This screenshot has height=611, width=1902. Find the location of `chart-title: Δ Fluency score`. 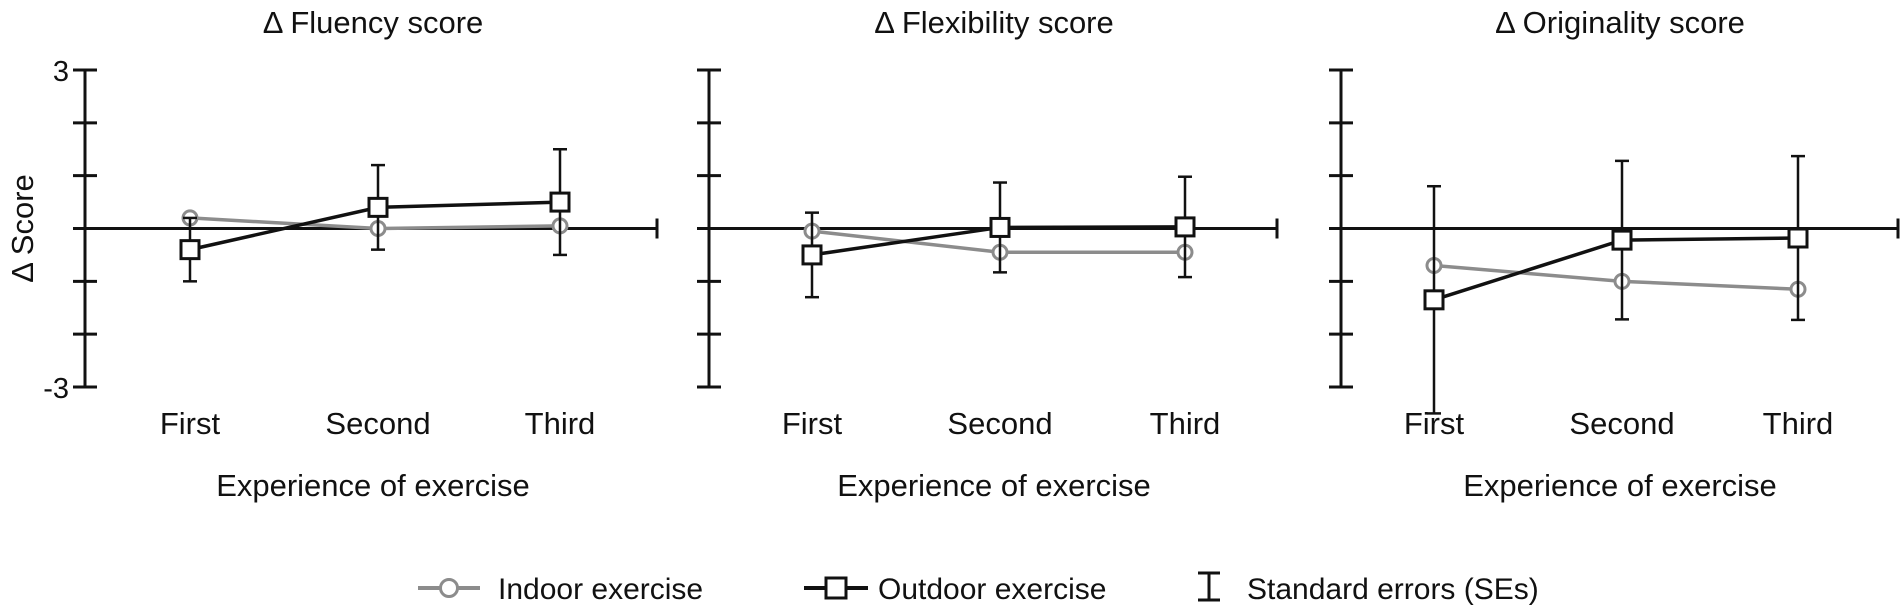

chart-title: Δ Fluency score is located at coordinates (373, 22).